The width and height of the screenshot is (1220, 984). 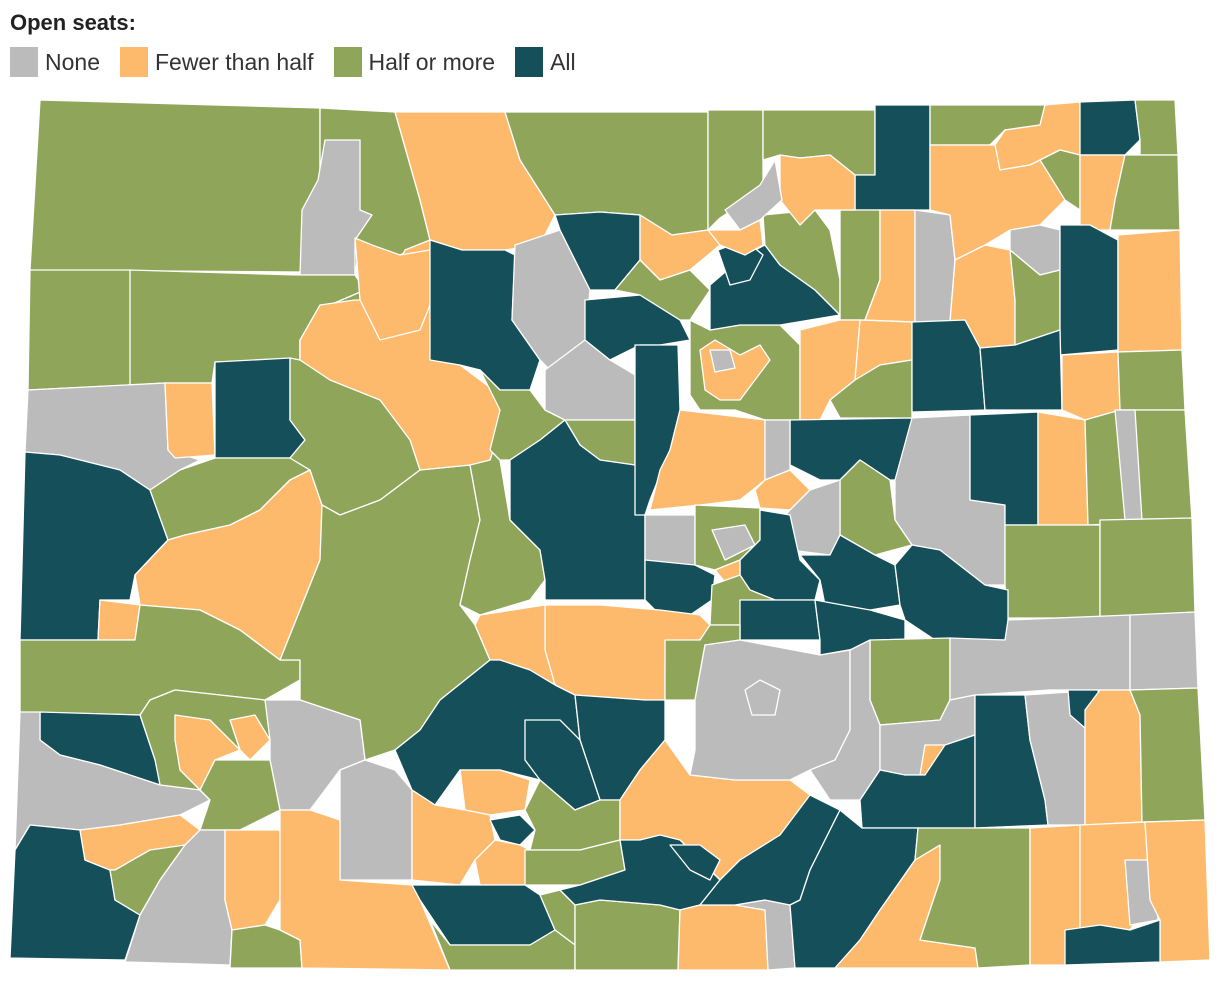 What do you see at coordinates (347, 62) in the screenshot?
I see `legend-swatch-half-or-more` at bounding box center [347, 62].